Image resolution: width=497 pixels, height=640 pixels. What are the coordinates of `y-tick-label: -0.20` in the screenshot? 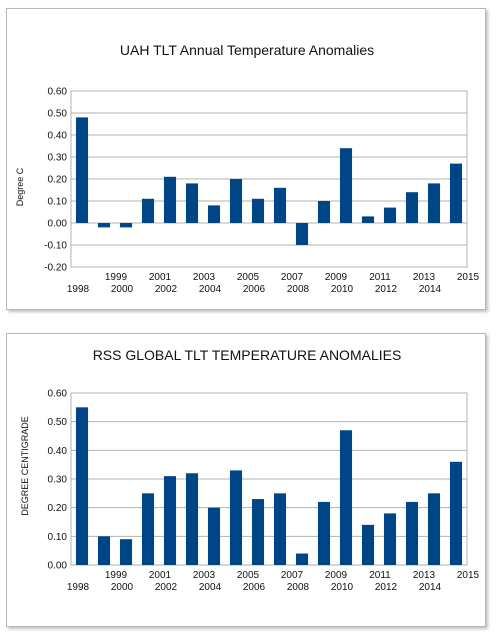 It's located at (55, 268).